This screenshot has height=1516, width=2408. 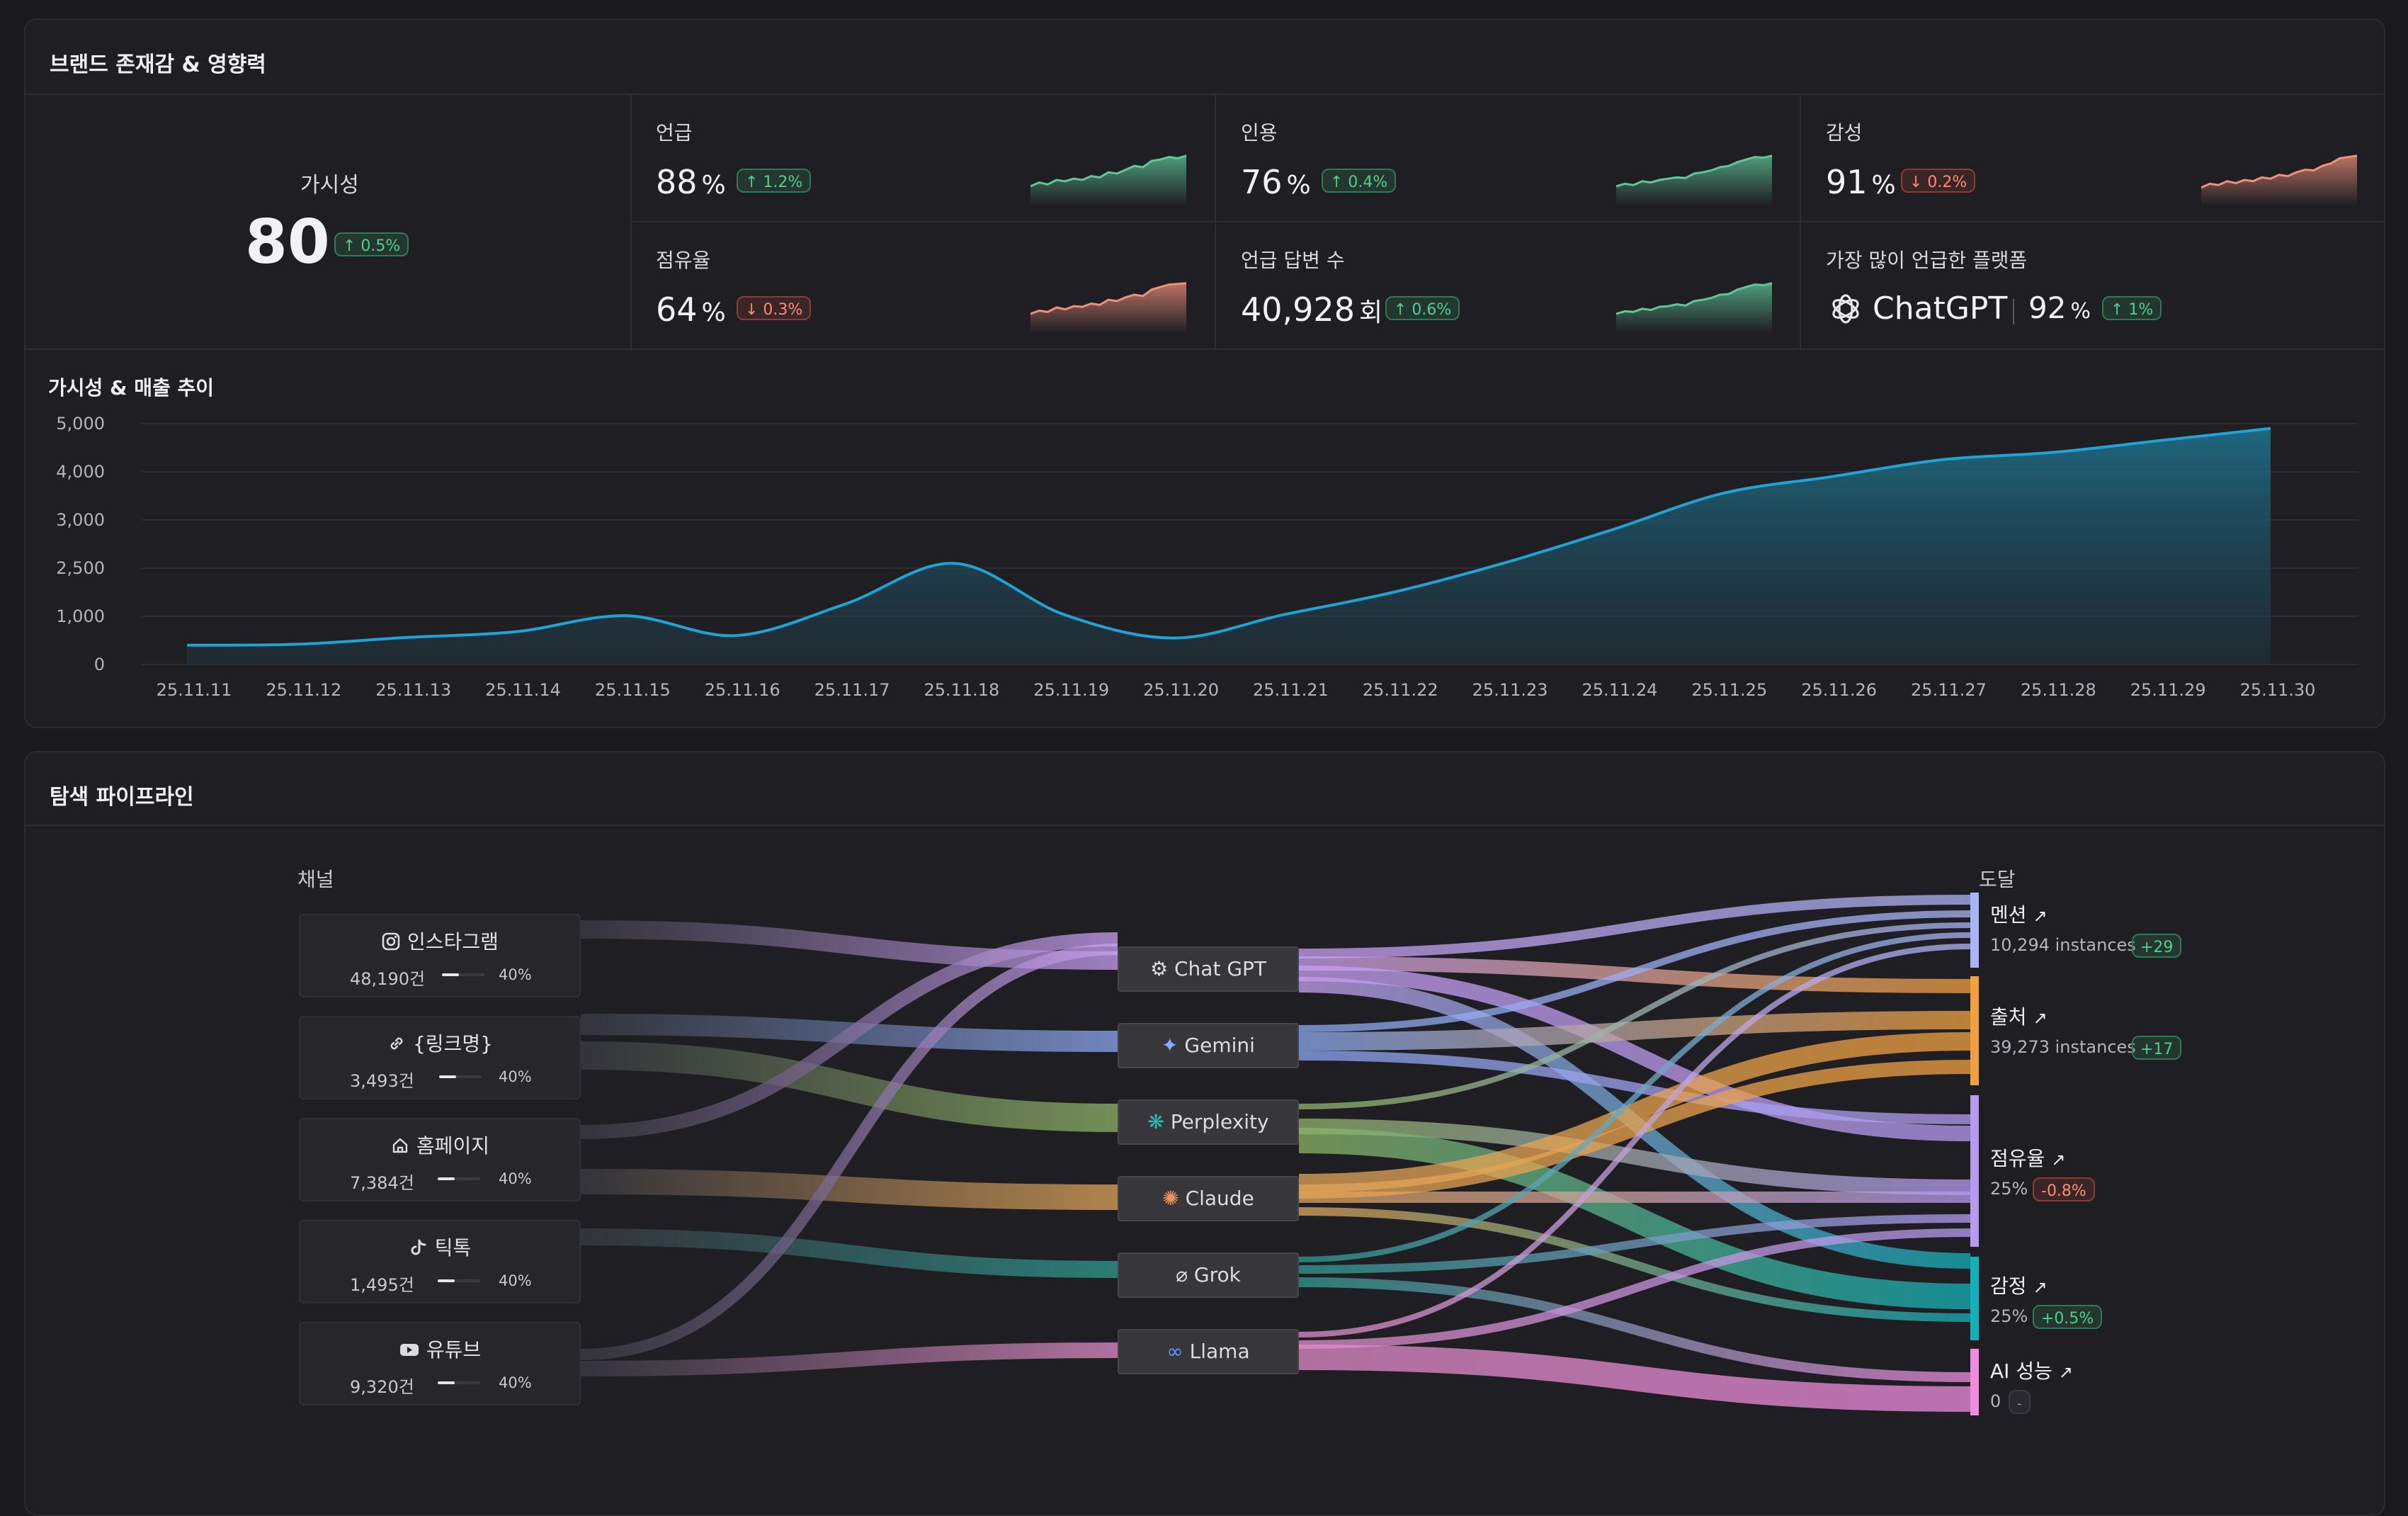 What do you see at coordinates (1998, 879) in the screenshot?
I see `destinations-header: 도달` at bounding box center [1998, 879].